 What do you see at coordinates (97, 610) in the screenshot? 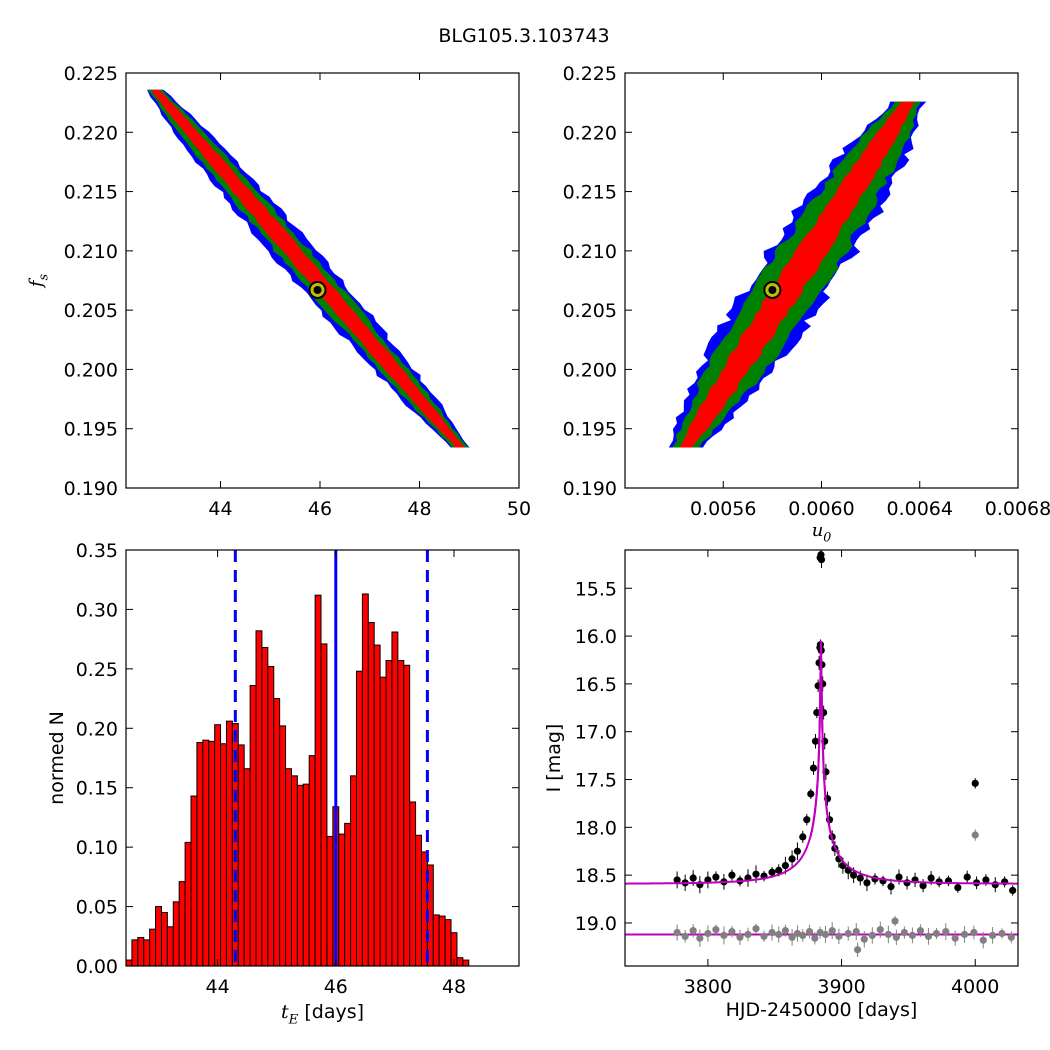
I see `y-tick-label: 0.30` at bounding box center [97, 610].